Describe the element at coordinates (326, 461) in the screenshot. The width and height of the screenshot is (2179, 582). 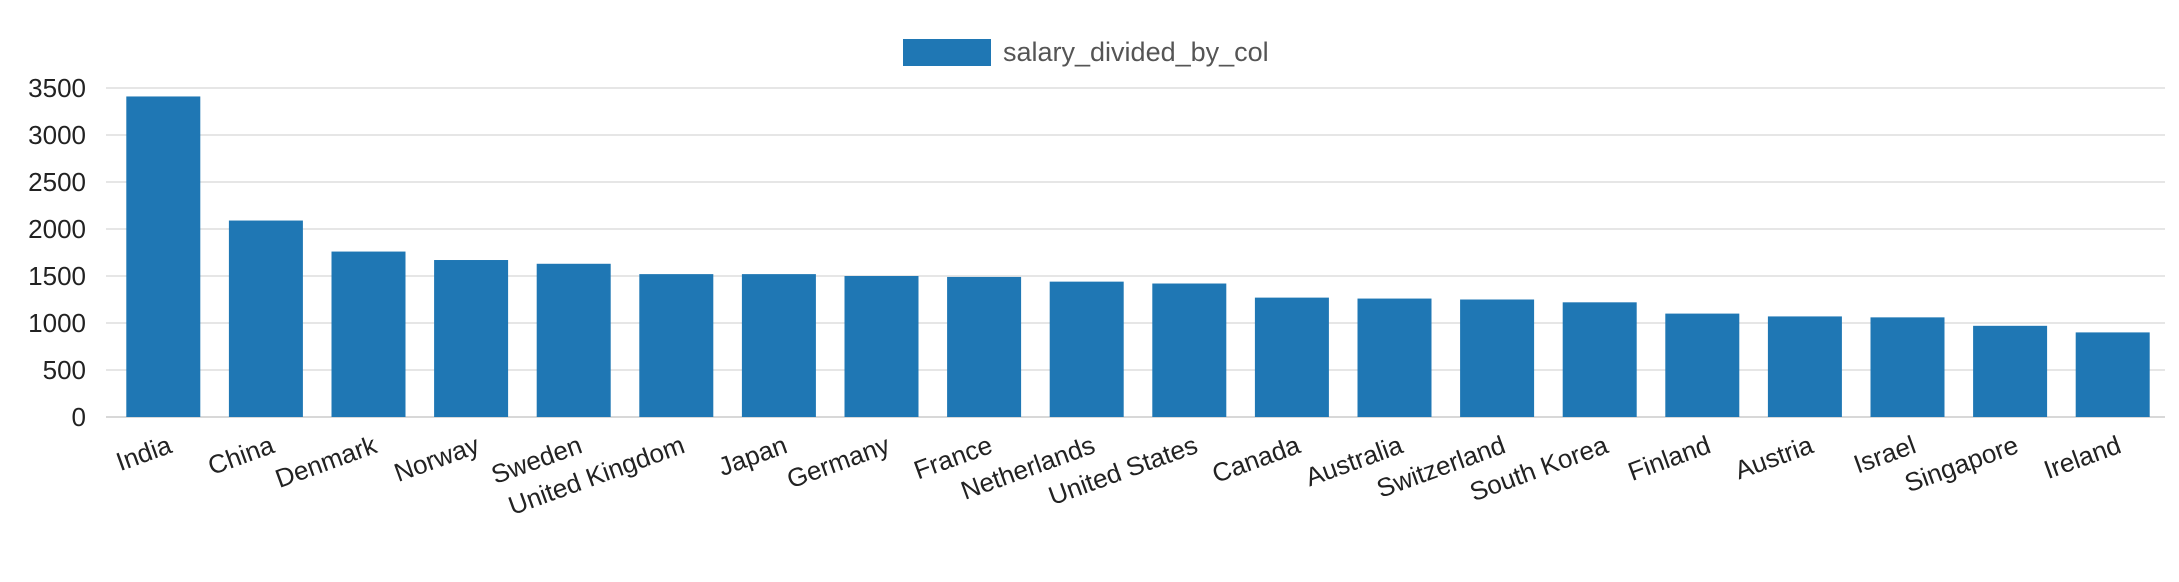
I see `x-tick-label: Denmark` at that location.